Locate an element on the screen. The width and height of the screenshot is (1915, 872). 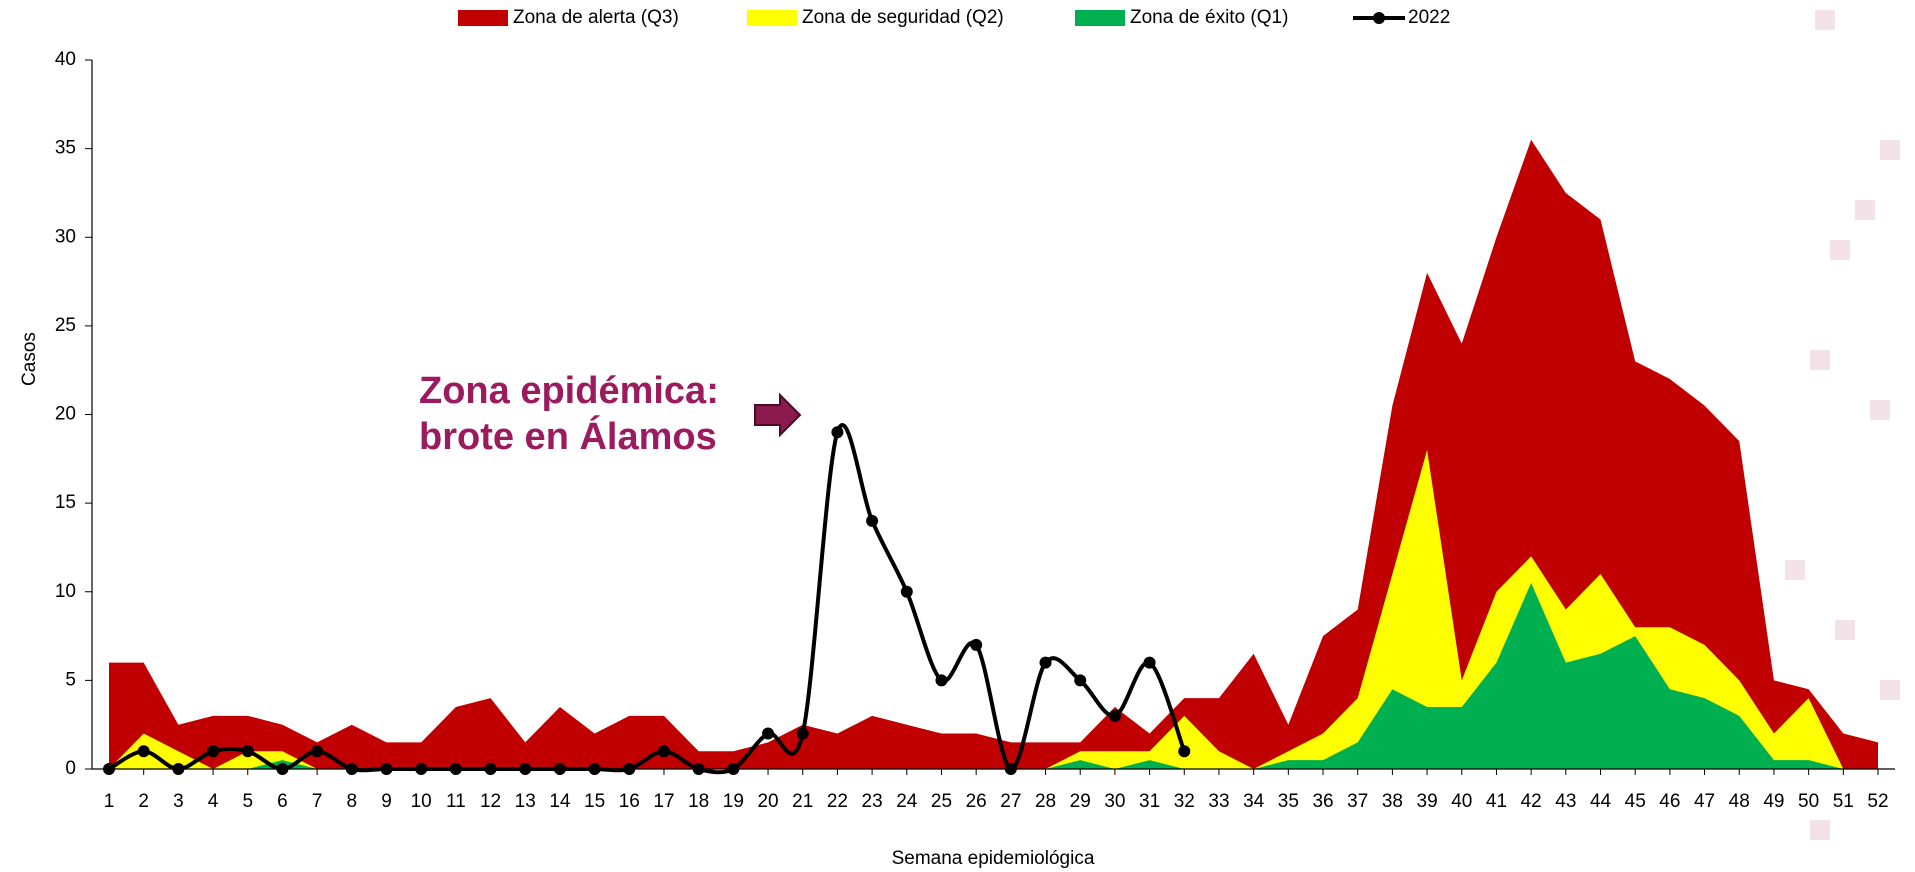
x-tick-label: 22 is located at coordinates (837, 801).